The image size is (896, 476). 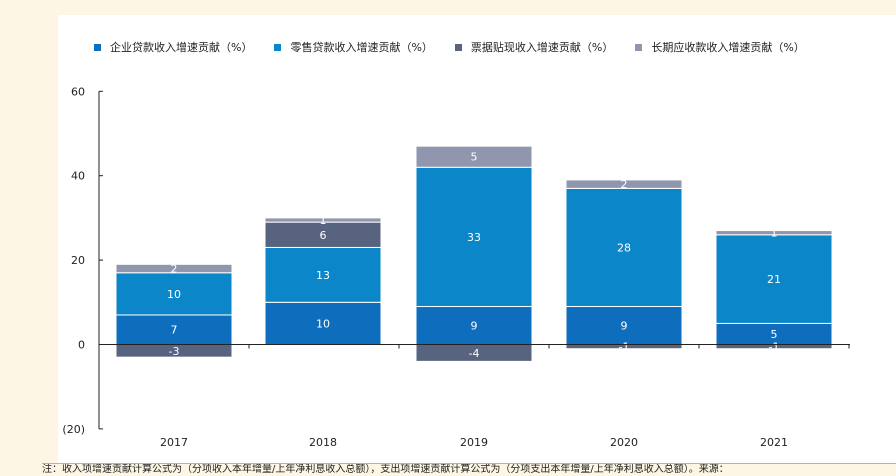 I want to click on legend-item-retail: 零售贷款收入增速贡献（%）, so click(x=353, y=47).